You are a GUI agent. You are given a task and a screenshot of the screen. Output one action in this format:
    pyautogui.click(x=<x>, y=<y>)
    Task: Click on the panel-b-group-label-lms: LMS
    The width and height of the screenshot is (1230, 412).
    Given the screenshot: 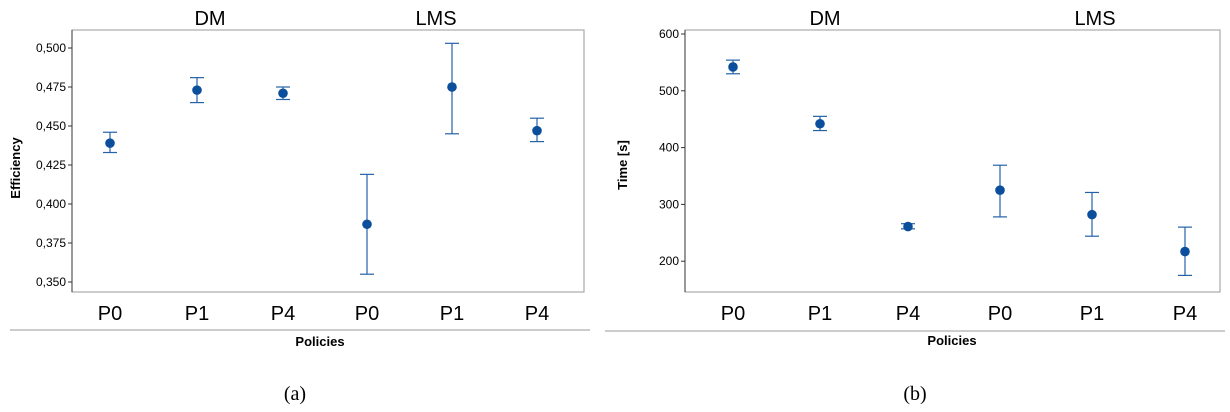 What is the action you would take?
    pyautogui.click(x=1094, y=19)
    